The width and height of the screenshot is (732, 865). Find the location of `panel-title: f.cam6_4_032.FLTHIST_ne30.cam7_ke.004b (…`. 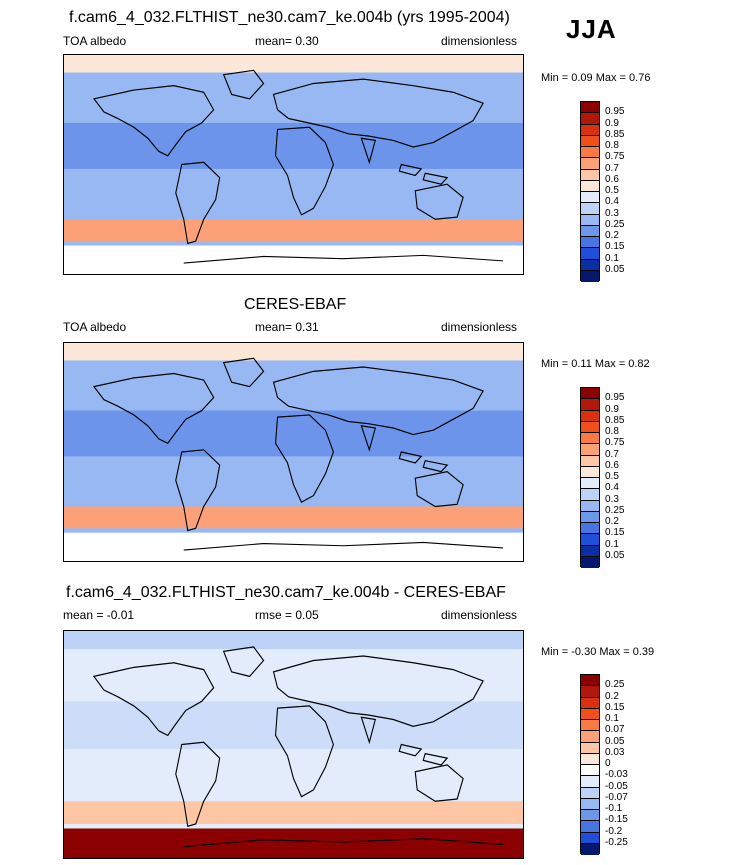

panel-title: f.cam6_4_032.FLTHIST_ne30.cam7_ke.004b (… is located at coordinates (289, 17).